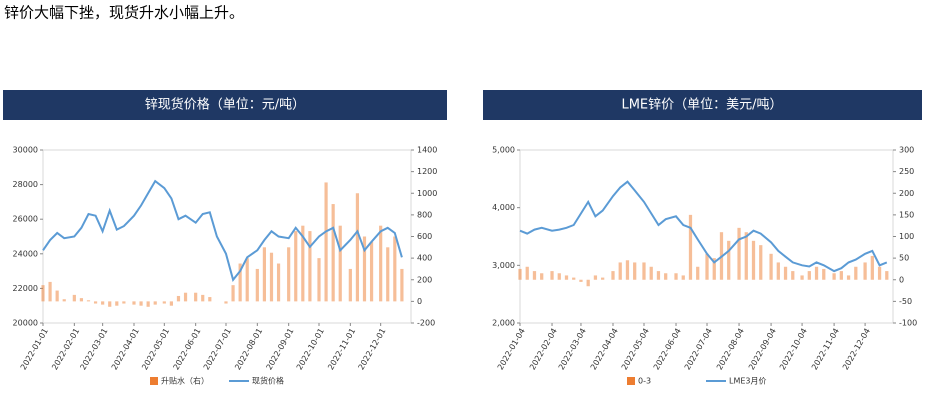 Image resolution: width=935 pixels, height=406 pixels. I want to click on y2-tick-label: 50, so click(904, 258).